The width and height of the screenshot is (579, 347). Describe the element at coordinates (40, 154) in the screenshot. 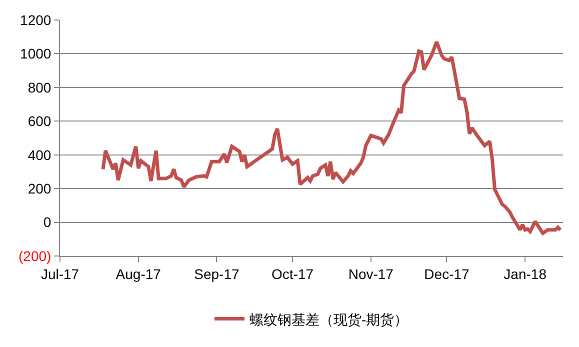

I see `y-tick-label: 400` at that location.